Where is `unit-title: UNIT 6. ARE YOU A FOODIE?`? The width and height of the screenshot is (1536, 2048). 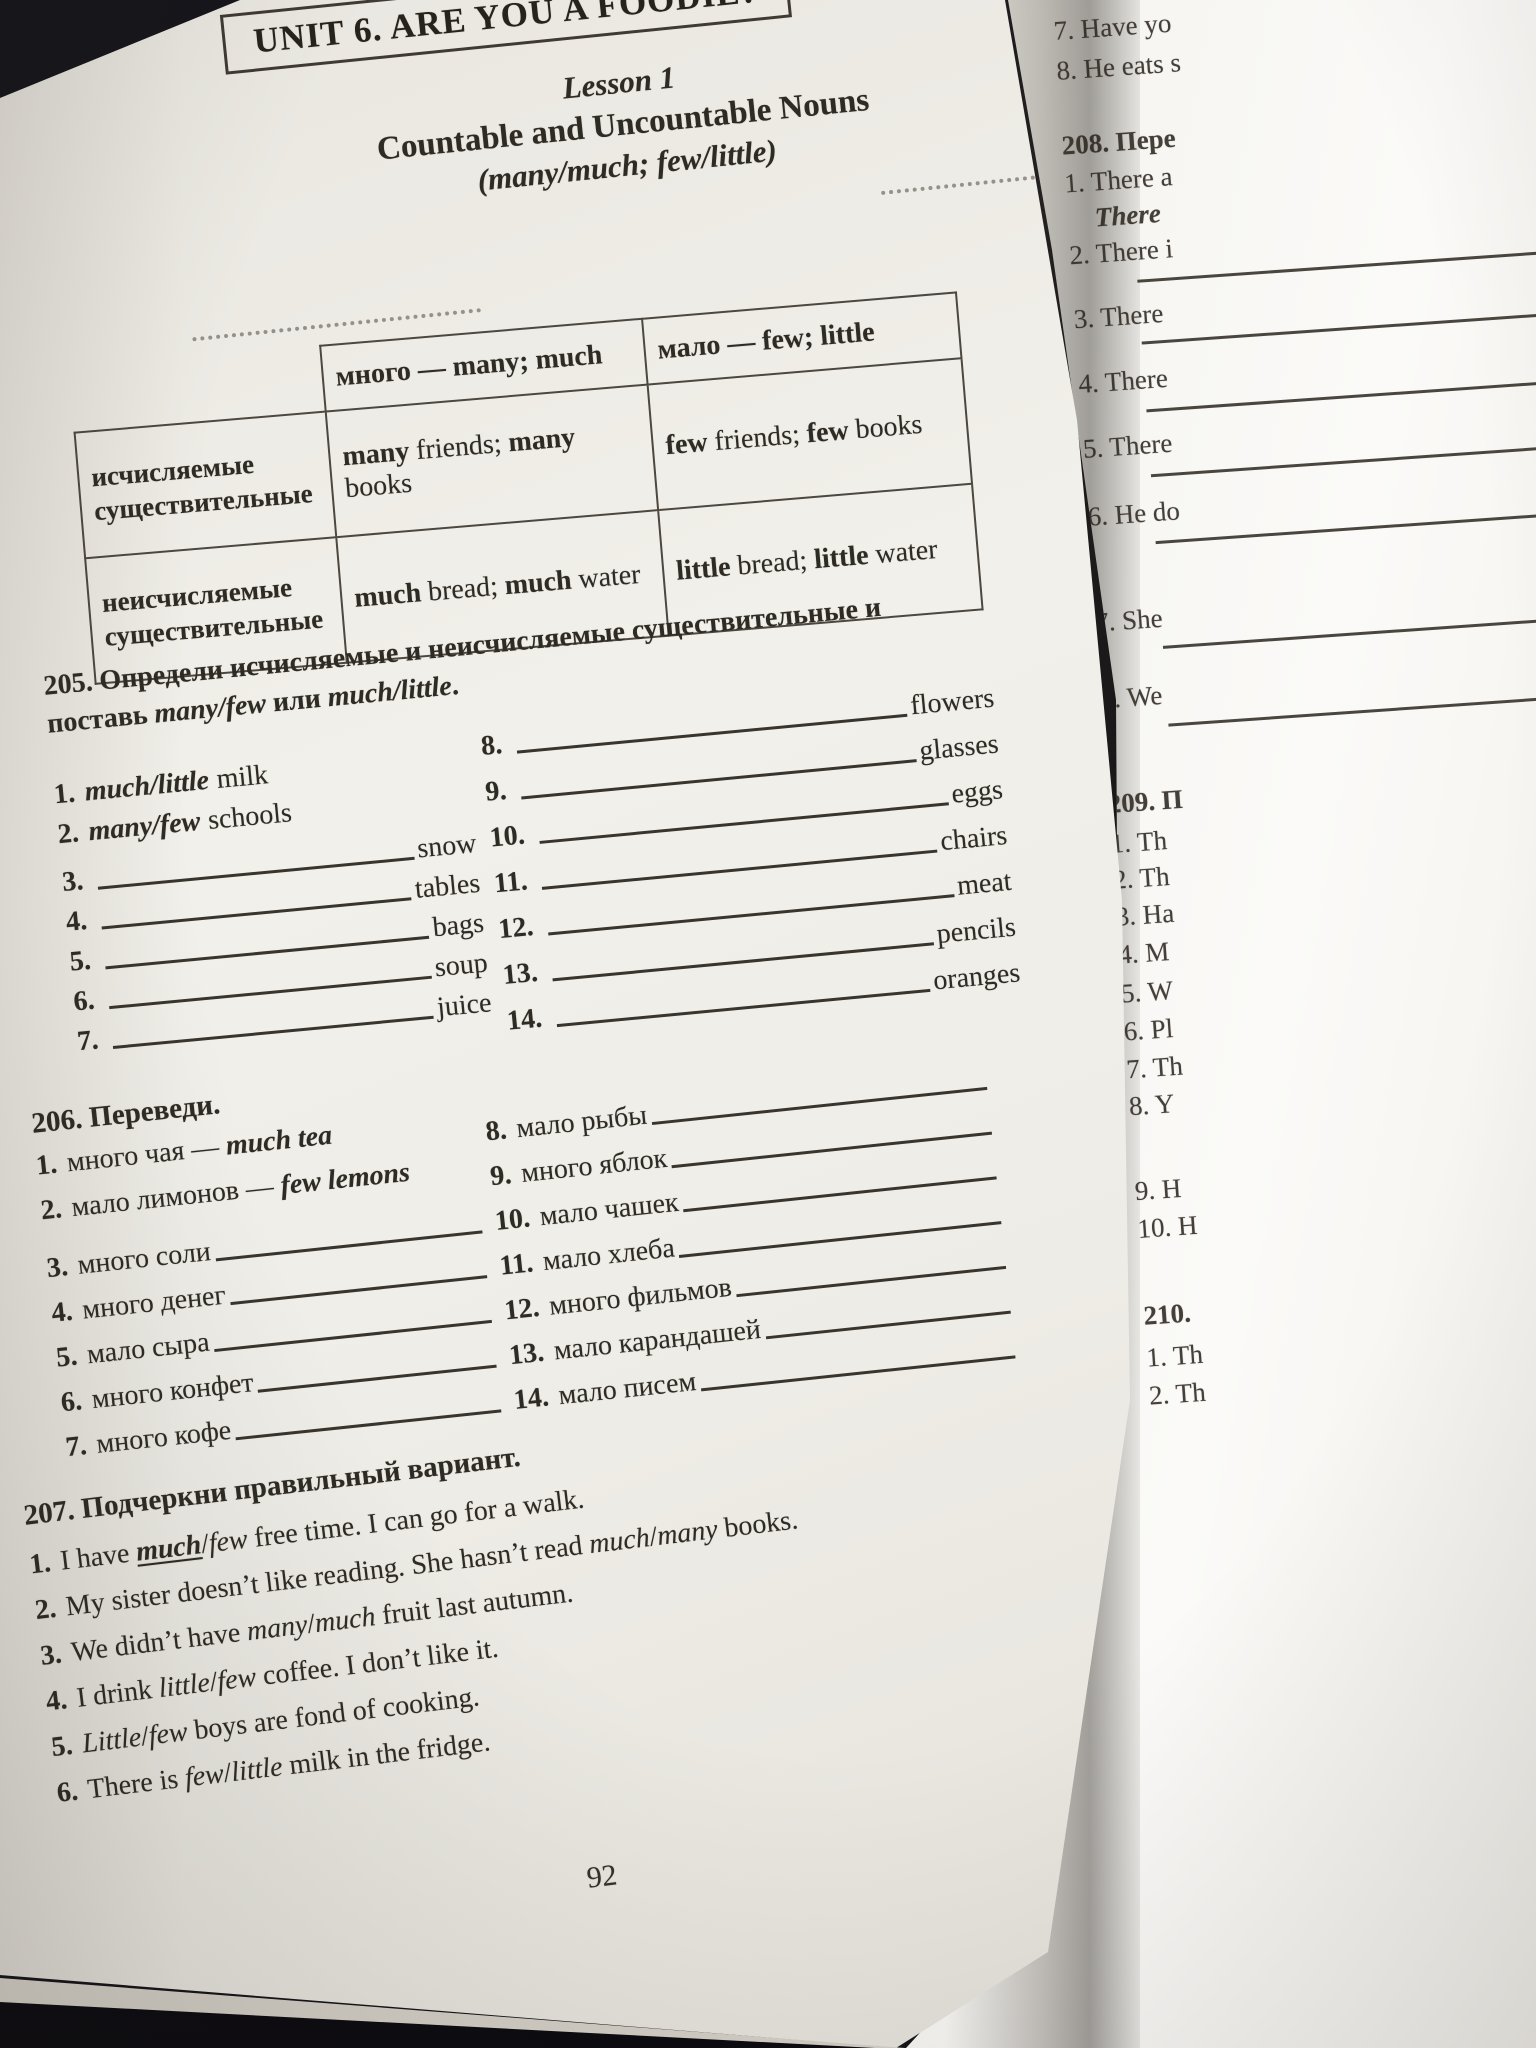
unit-title: UNIT 6. ARE YOU A FOODIE? is located at coordinates (506, 30).